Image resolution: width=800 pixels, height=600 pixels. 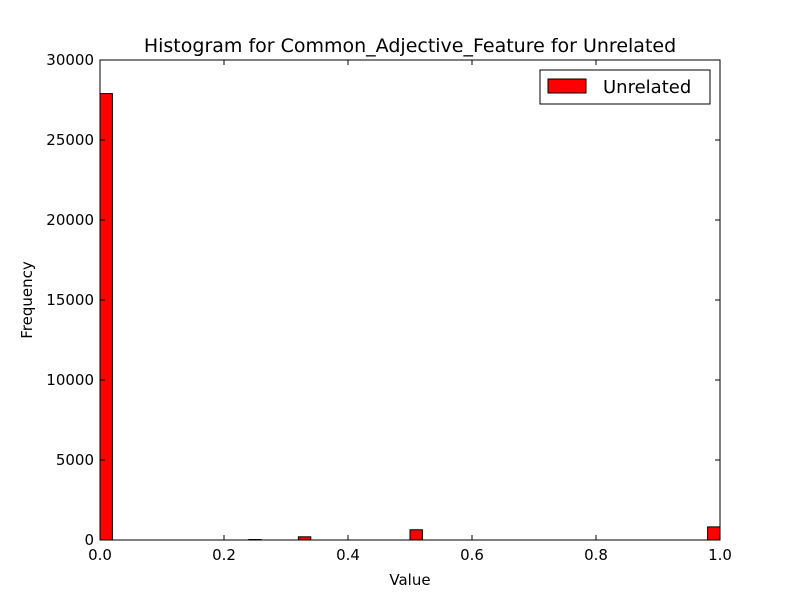 What do you see at coordinates (27, 300) in the screenshot?
I see `y-axis-label: Frequency` at bounding box center [27, 300].